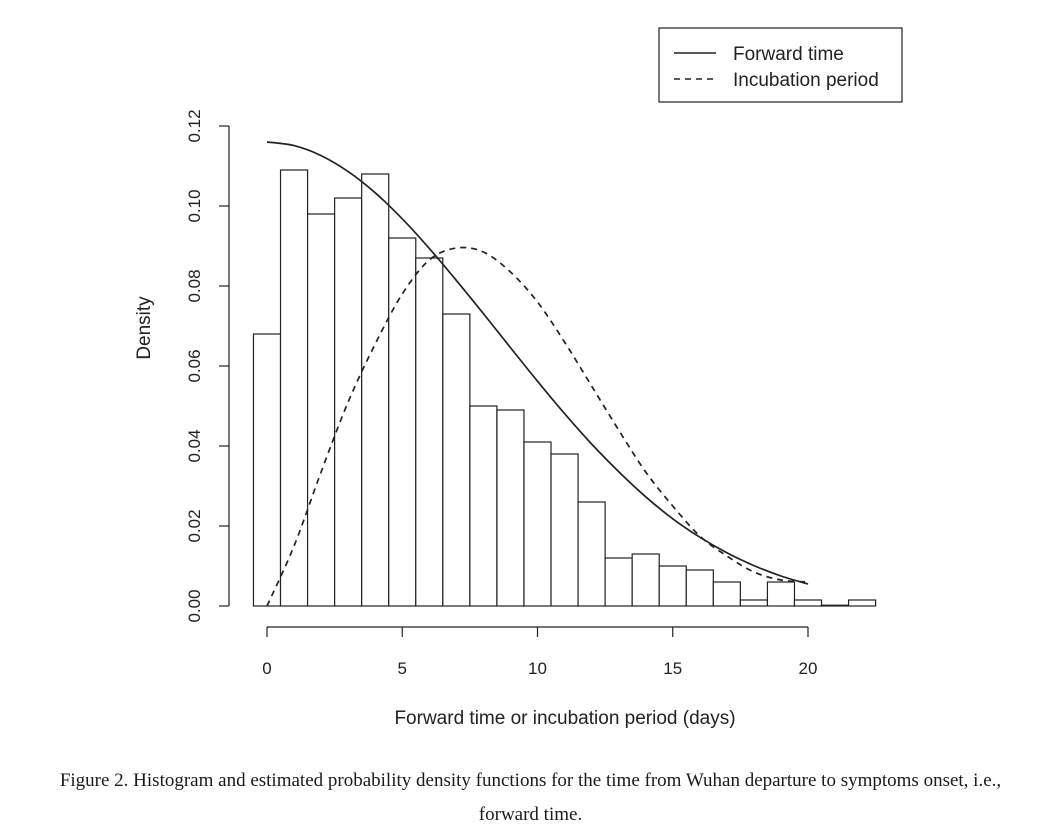  What do you see at coordinates (788, 54) in the screenshot?
I see `legend-entry-forward-time: Forward time` at bounding box center [788, 54].